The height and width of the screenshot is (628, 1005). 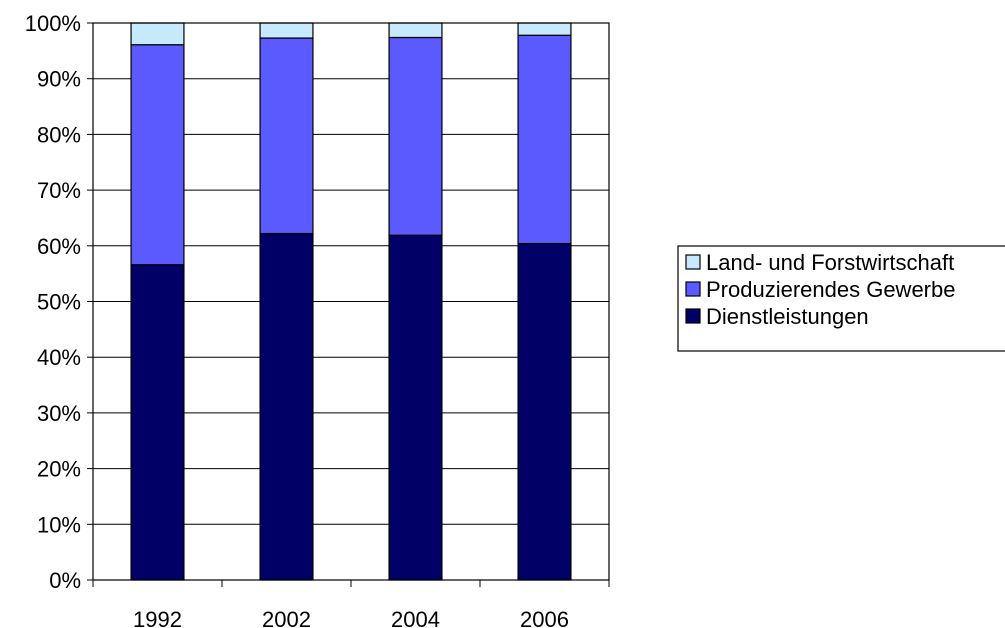 I want to click on y-tick-label: 90%, so click(x=59, y=79).